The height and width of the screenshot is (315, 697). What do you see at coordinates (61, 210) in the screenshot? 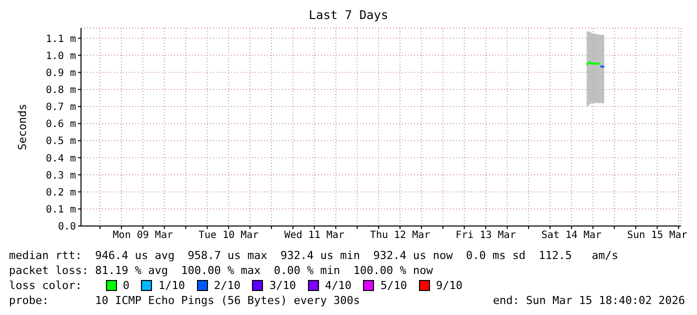
I see `y-tick-label: 0.1 m` at bounding box center [61, 210].